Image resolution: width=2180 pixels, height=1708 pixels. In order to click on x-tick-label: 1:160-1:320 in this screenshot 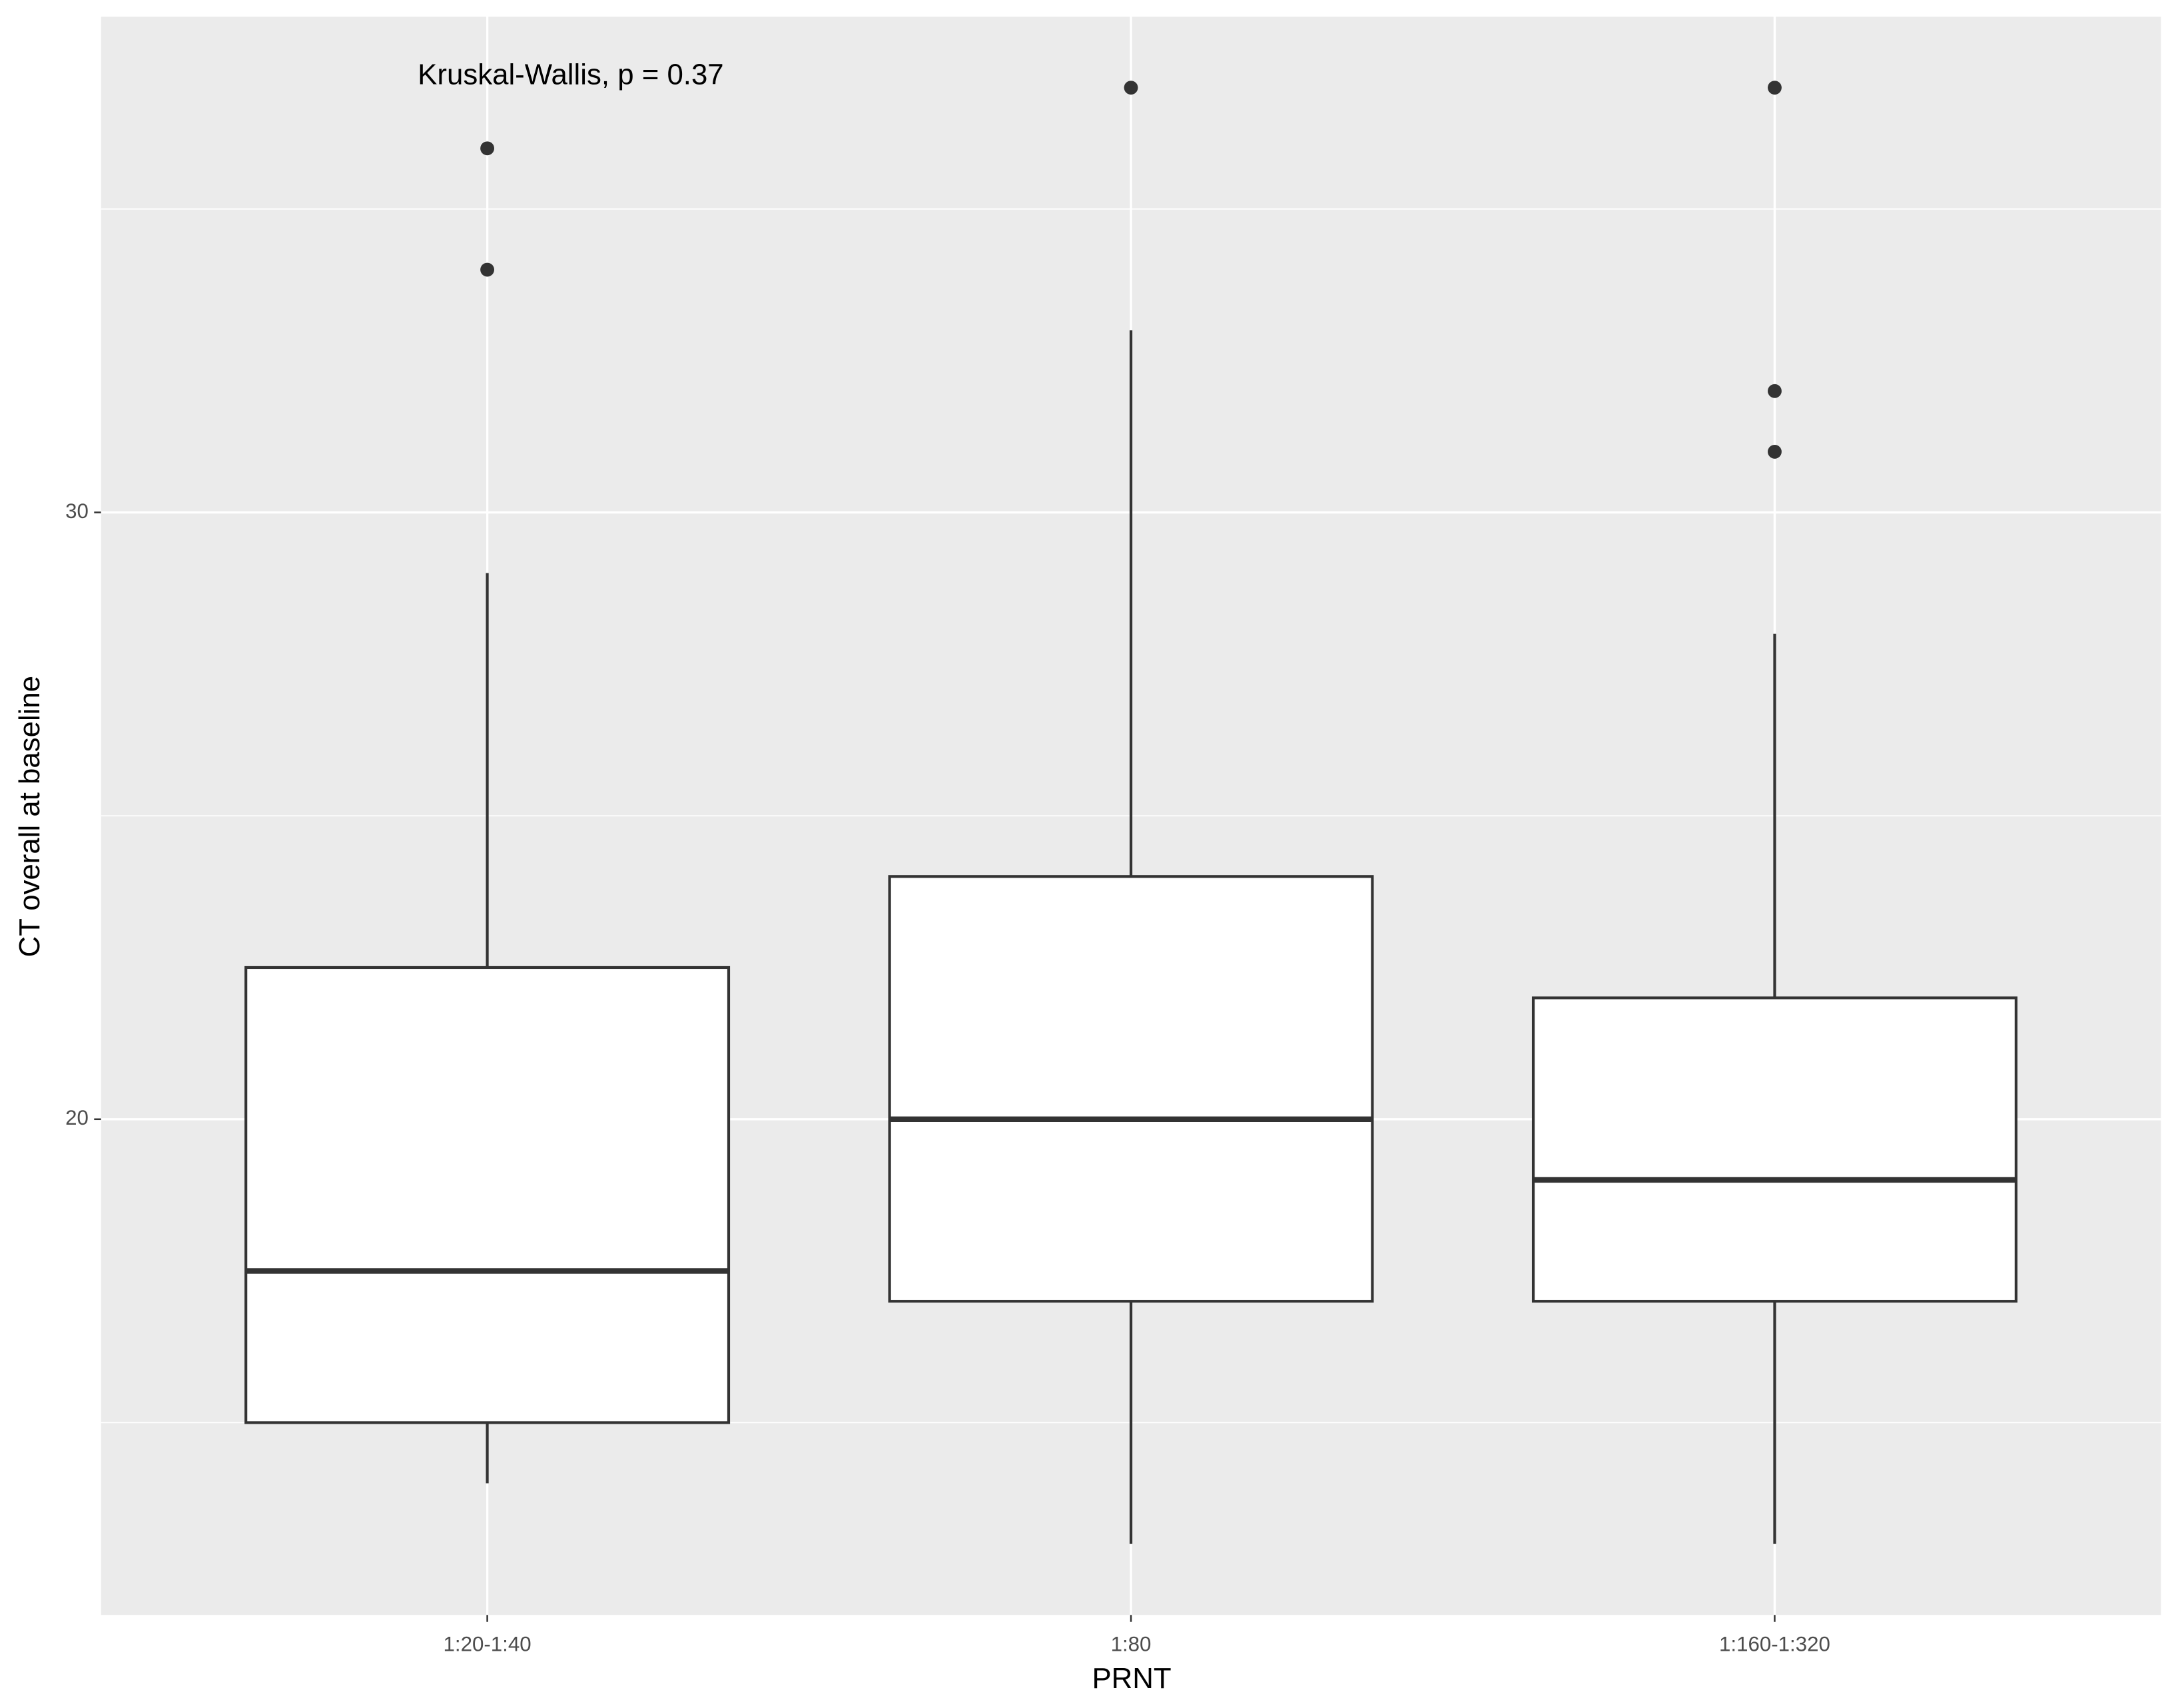, I will do `click(1774, 1643)`.